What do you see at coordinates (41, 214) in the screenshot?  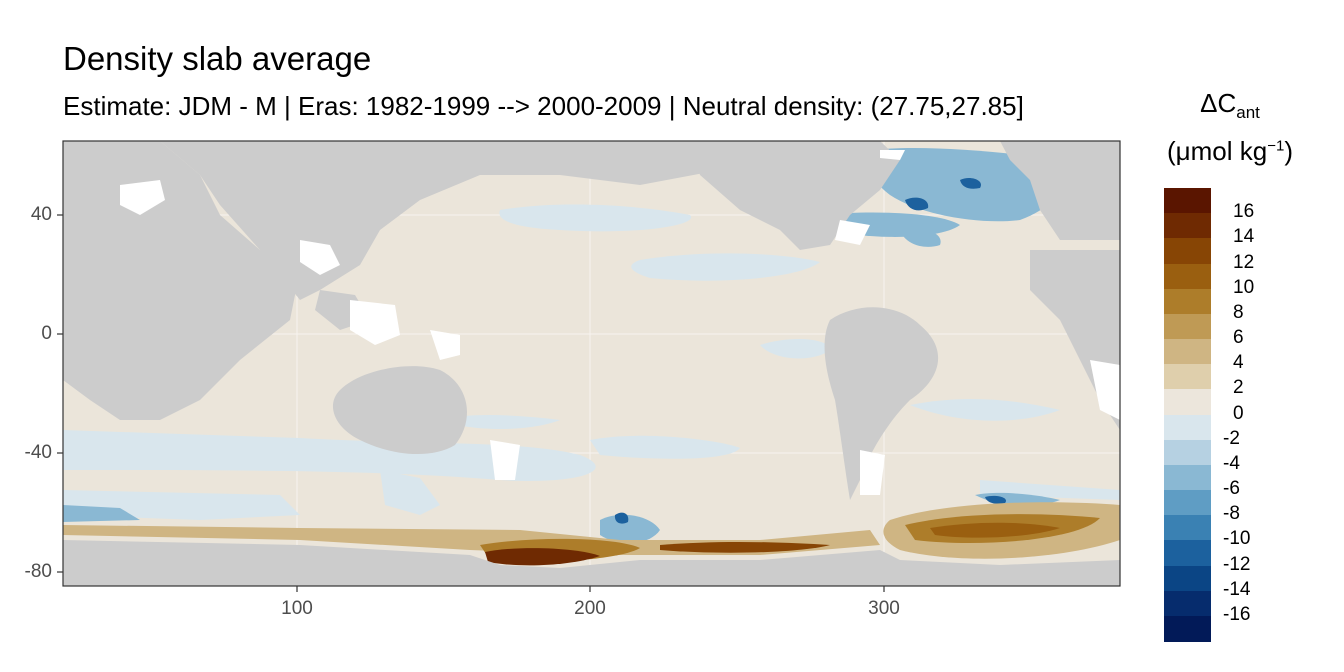 I see `y-tick-label: 40` at bounding box center [41, 214].